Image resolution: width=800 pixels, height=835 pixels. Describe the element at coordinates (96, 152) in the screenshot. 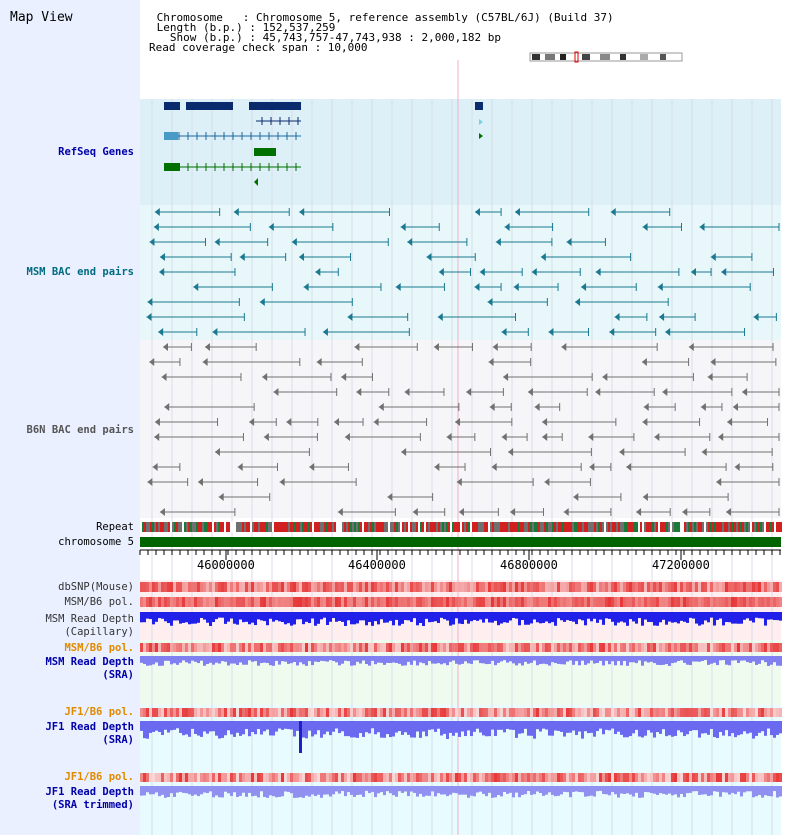

I see `track-label-refseq: RefSeq Genes` at that location.